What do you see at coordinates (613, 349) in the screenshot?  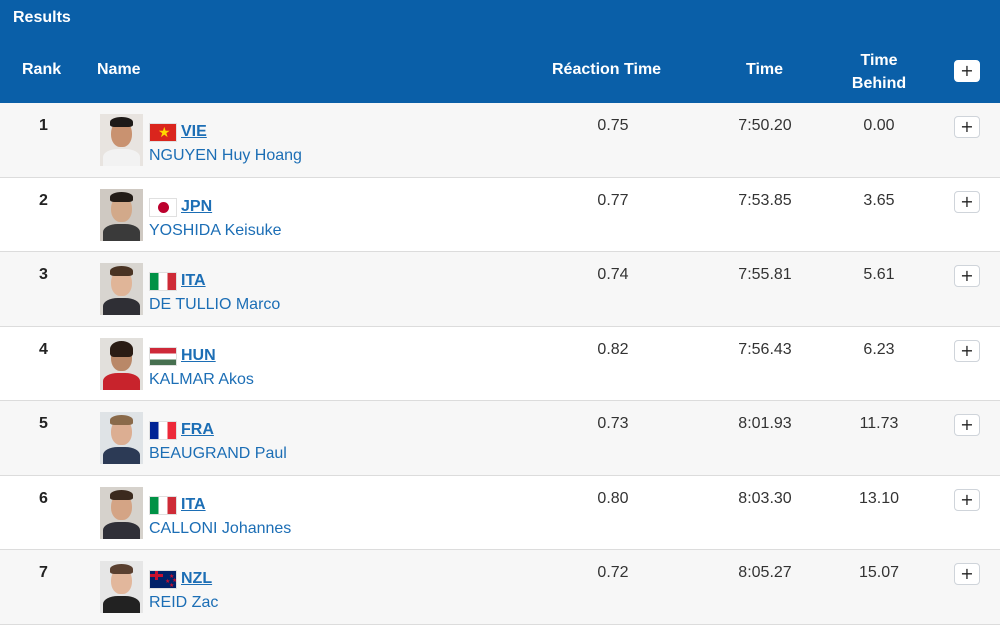 I see `reaction-time-value: 0.82` at bounding box center [613, 349].